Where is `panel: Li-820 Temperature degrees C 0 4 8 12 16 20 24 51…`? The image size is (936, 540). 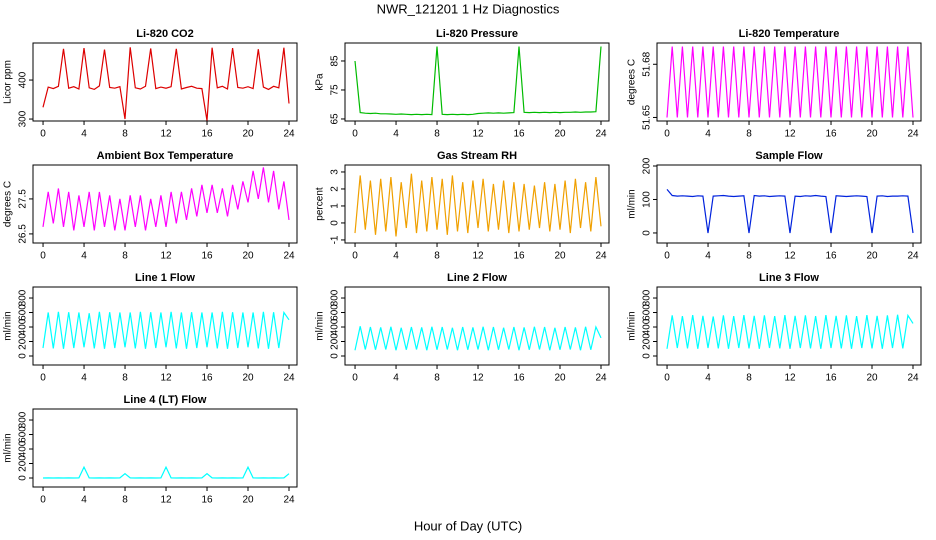 panel: Li-820 Temperature degrees C 0 4 8 12 16 20 24 51… is located at coordinates (774, 84).